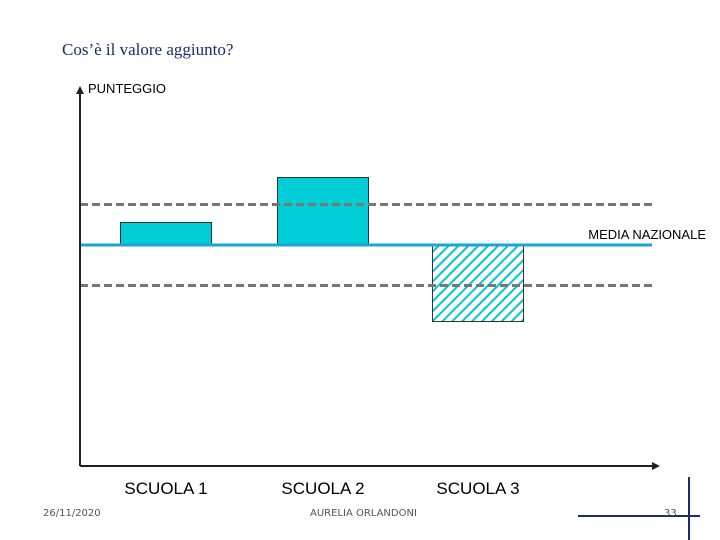 The image size is (720, 540). I want to click on category-label: SCUOLA 2, so click(322, 488).